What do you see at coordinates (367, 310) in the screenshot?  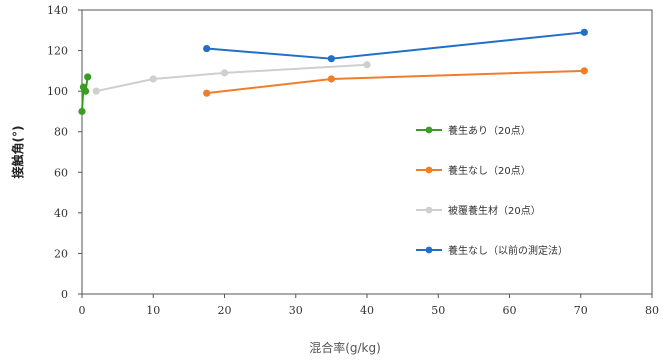 I see `x-tick-label: 40` at bounding box center [367, 310].